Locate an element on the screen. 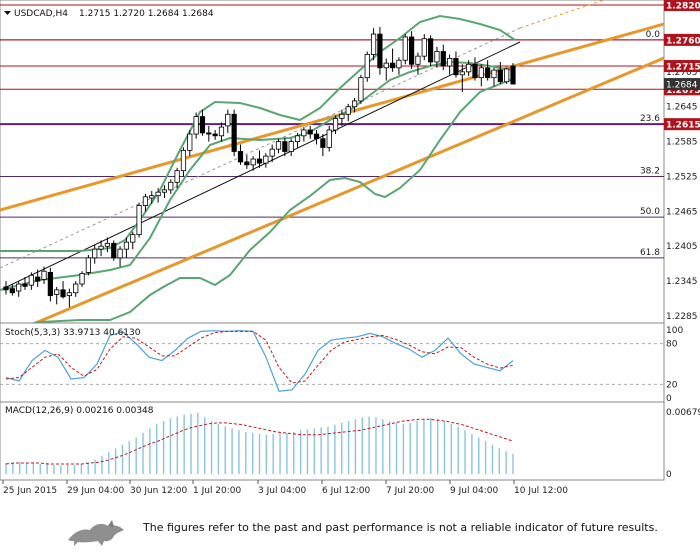 The height and width of the screenshot is (552, 700). price-tag-label: 1.2615 is located at coordinates (683, 126).